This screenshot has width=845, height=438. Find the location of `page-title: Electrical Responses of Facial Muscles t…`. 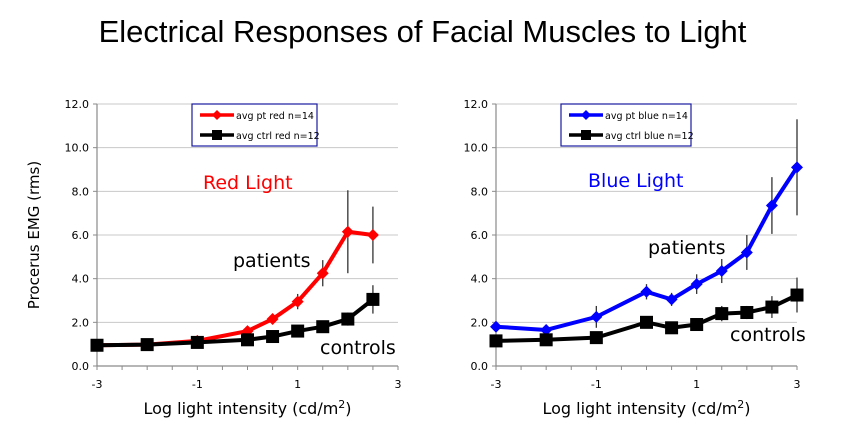

page-title: Electrical Responses of Facial Muscles t… is located at coordinates (422, 31).